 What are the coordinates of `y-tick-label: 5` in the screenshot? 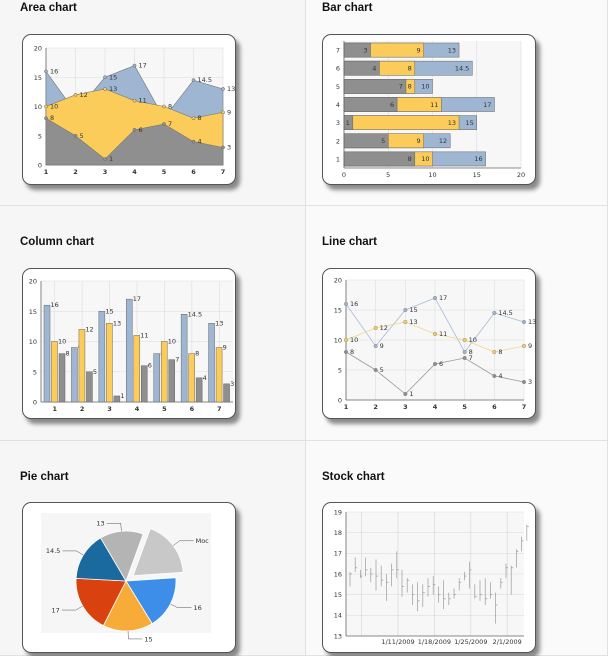 It's located at (338, 87).